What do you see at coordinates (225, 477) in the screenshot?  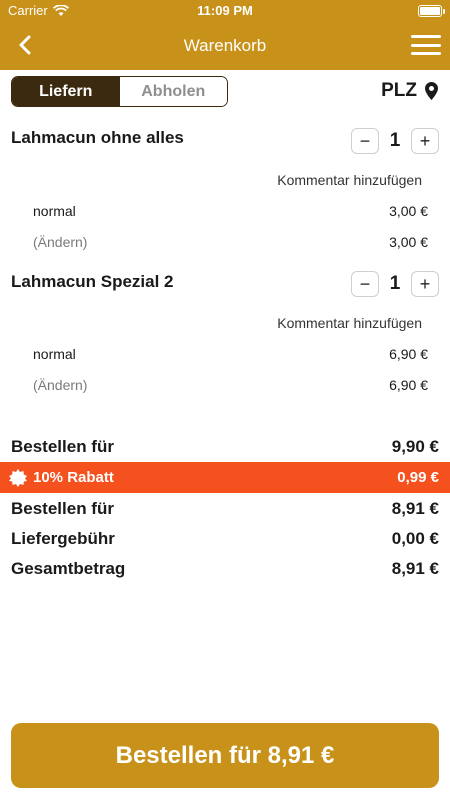 I see `discount-banner: 10% Rabatt 0,99 €` at bounding box center [225, 477].